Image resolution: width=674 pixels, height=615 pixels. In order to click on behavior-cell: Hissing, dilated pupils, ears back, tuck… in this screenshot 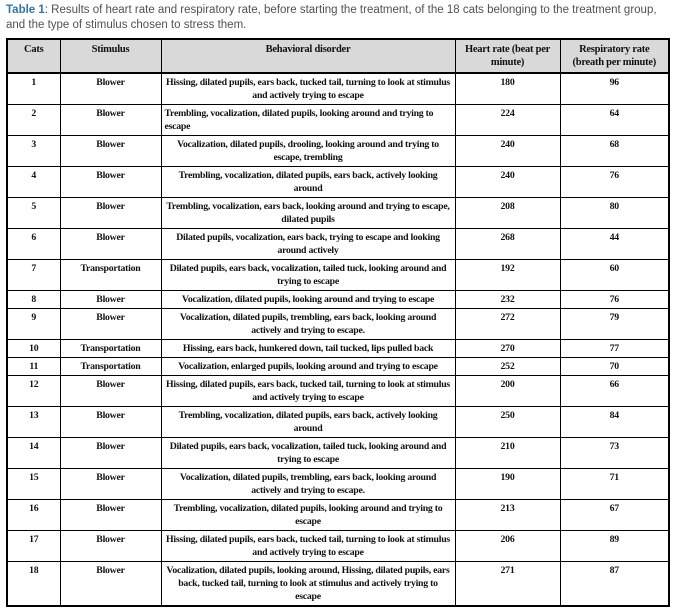, I will do `click(308, 391)`.